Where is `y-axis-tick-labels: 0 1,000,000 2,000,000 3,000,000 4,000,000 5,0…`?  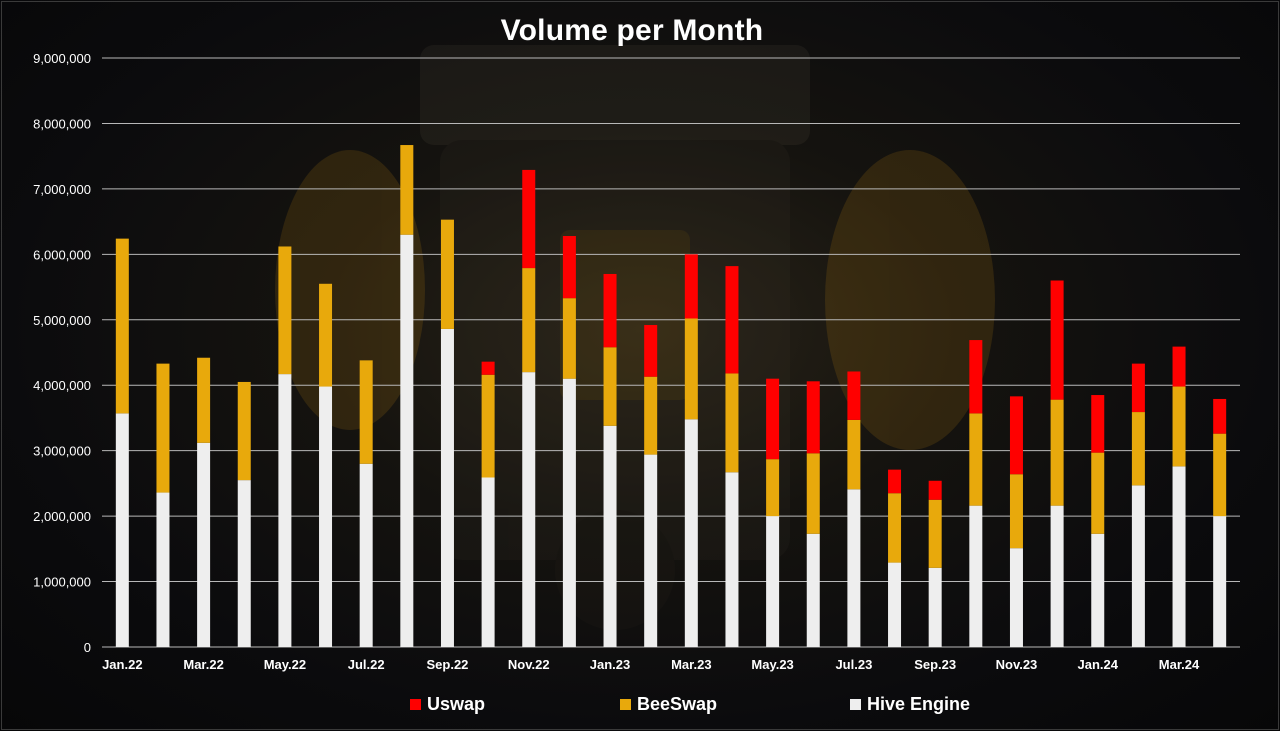
y-axis-tick-labels: 0 1,000,000 2,000,000 3,000,000 4,000,000 5,0… is located at coordinates (62, 353).